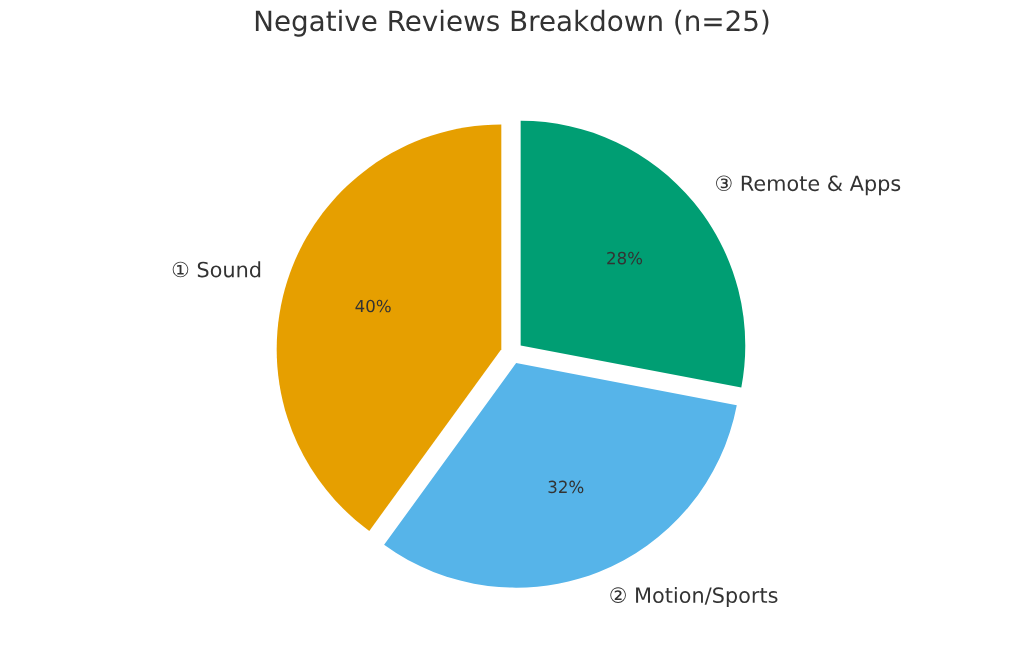 This screenshot has width=1024, height=653. What do you see at coordinates (216, 269) in the screenshot?
I see `slice-label: ① Sound` at bounding box center [216, 269].